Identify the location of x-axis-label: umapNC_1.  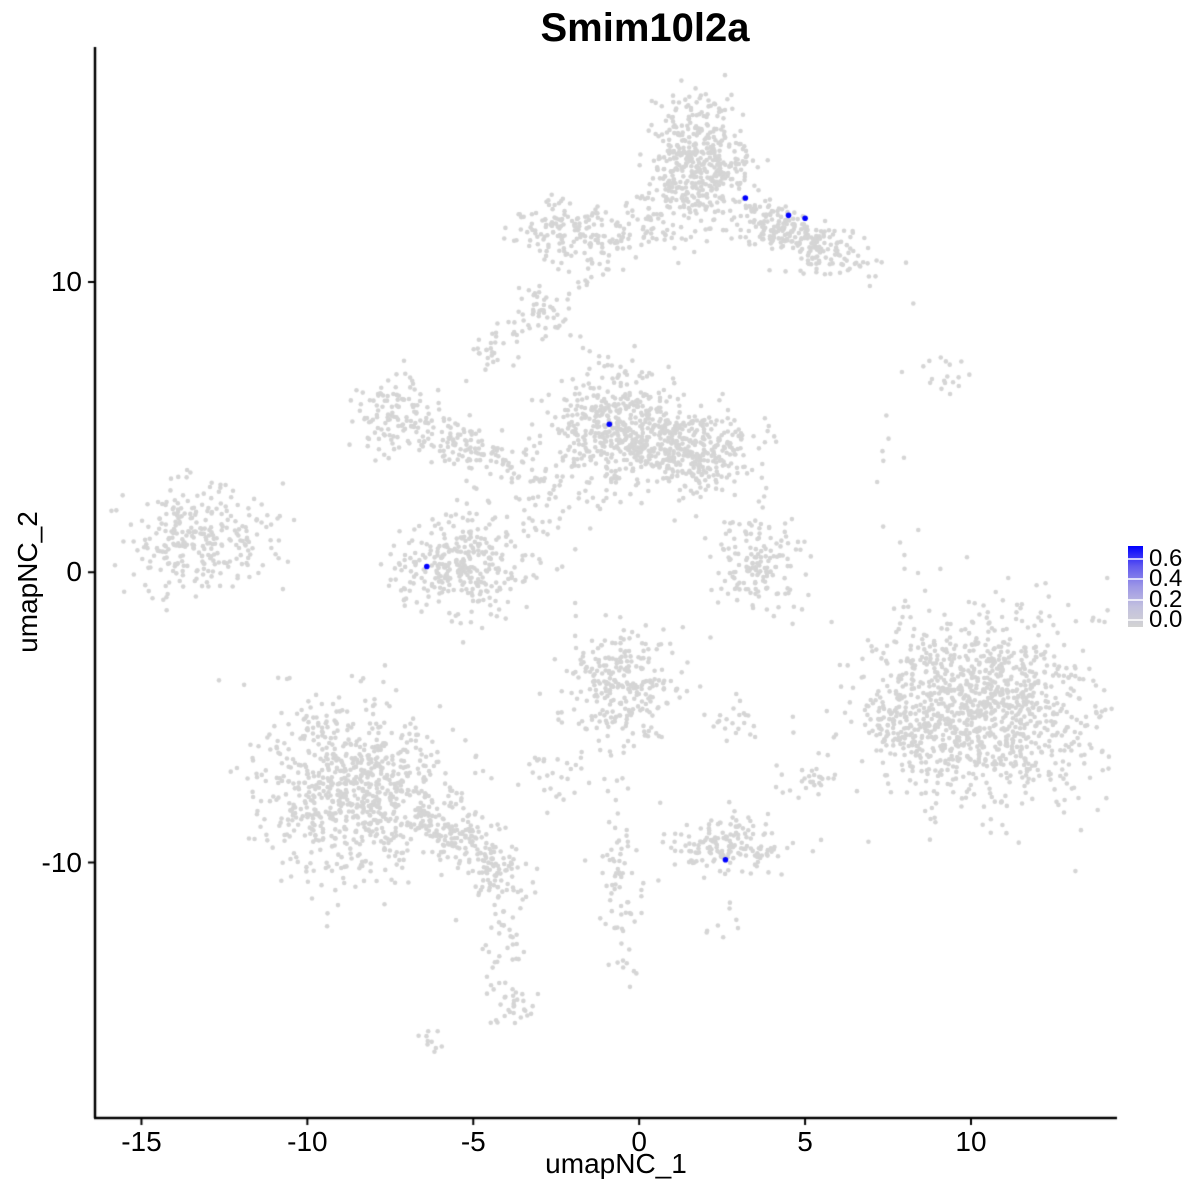
(616, 1163).